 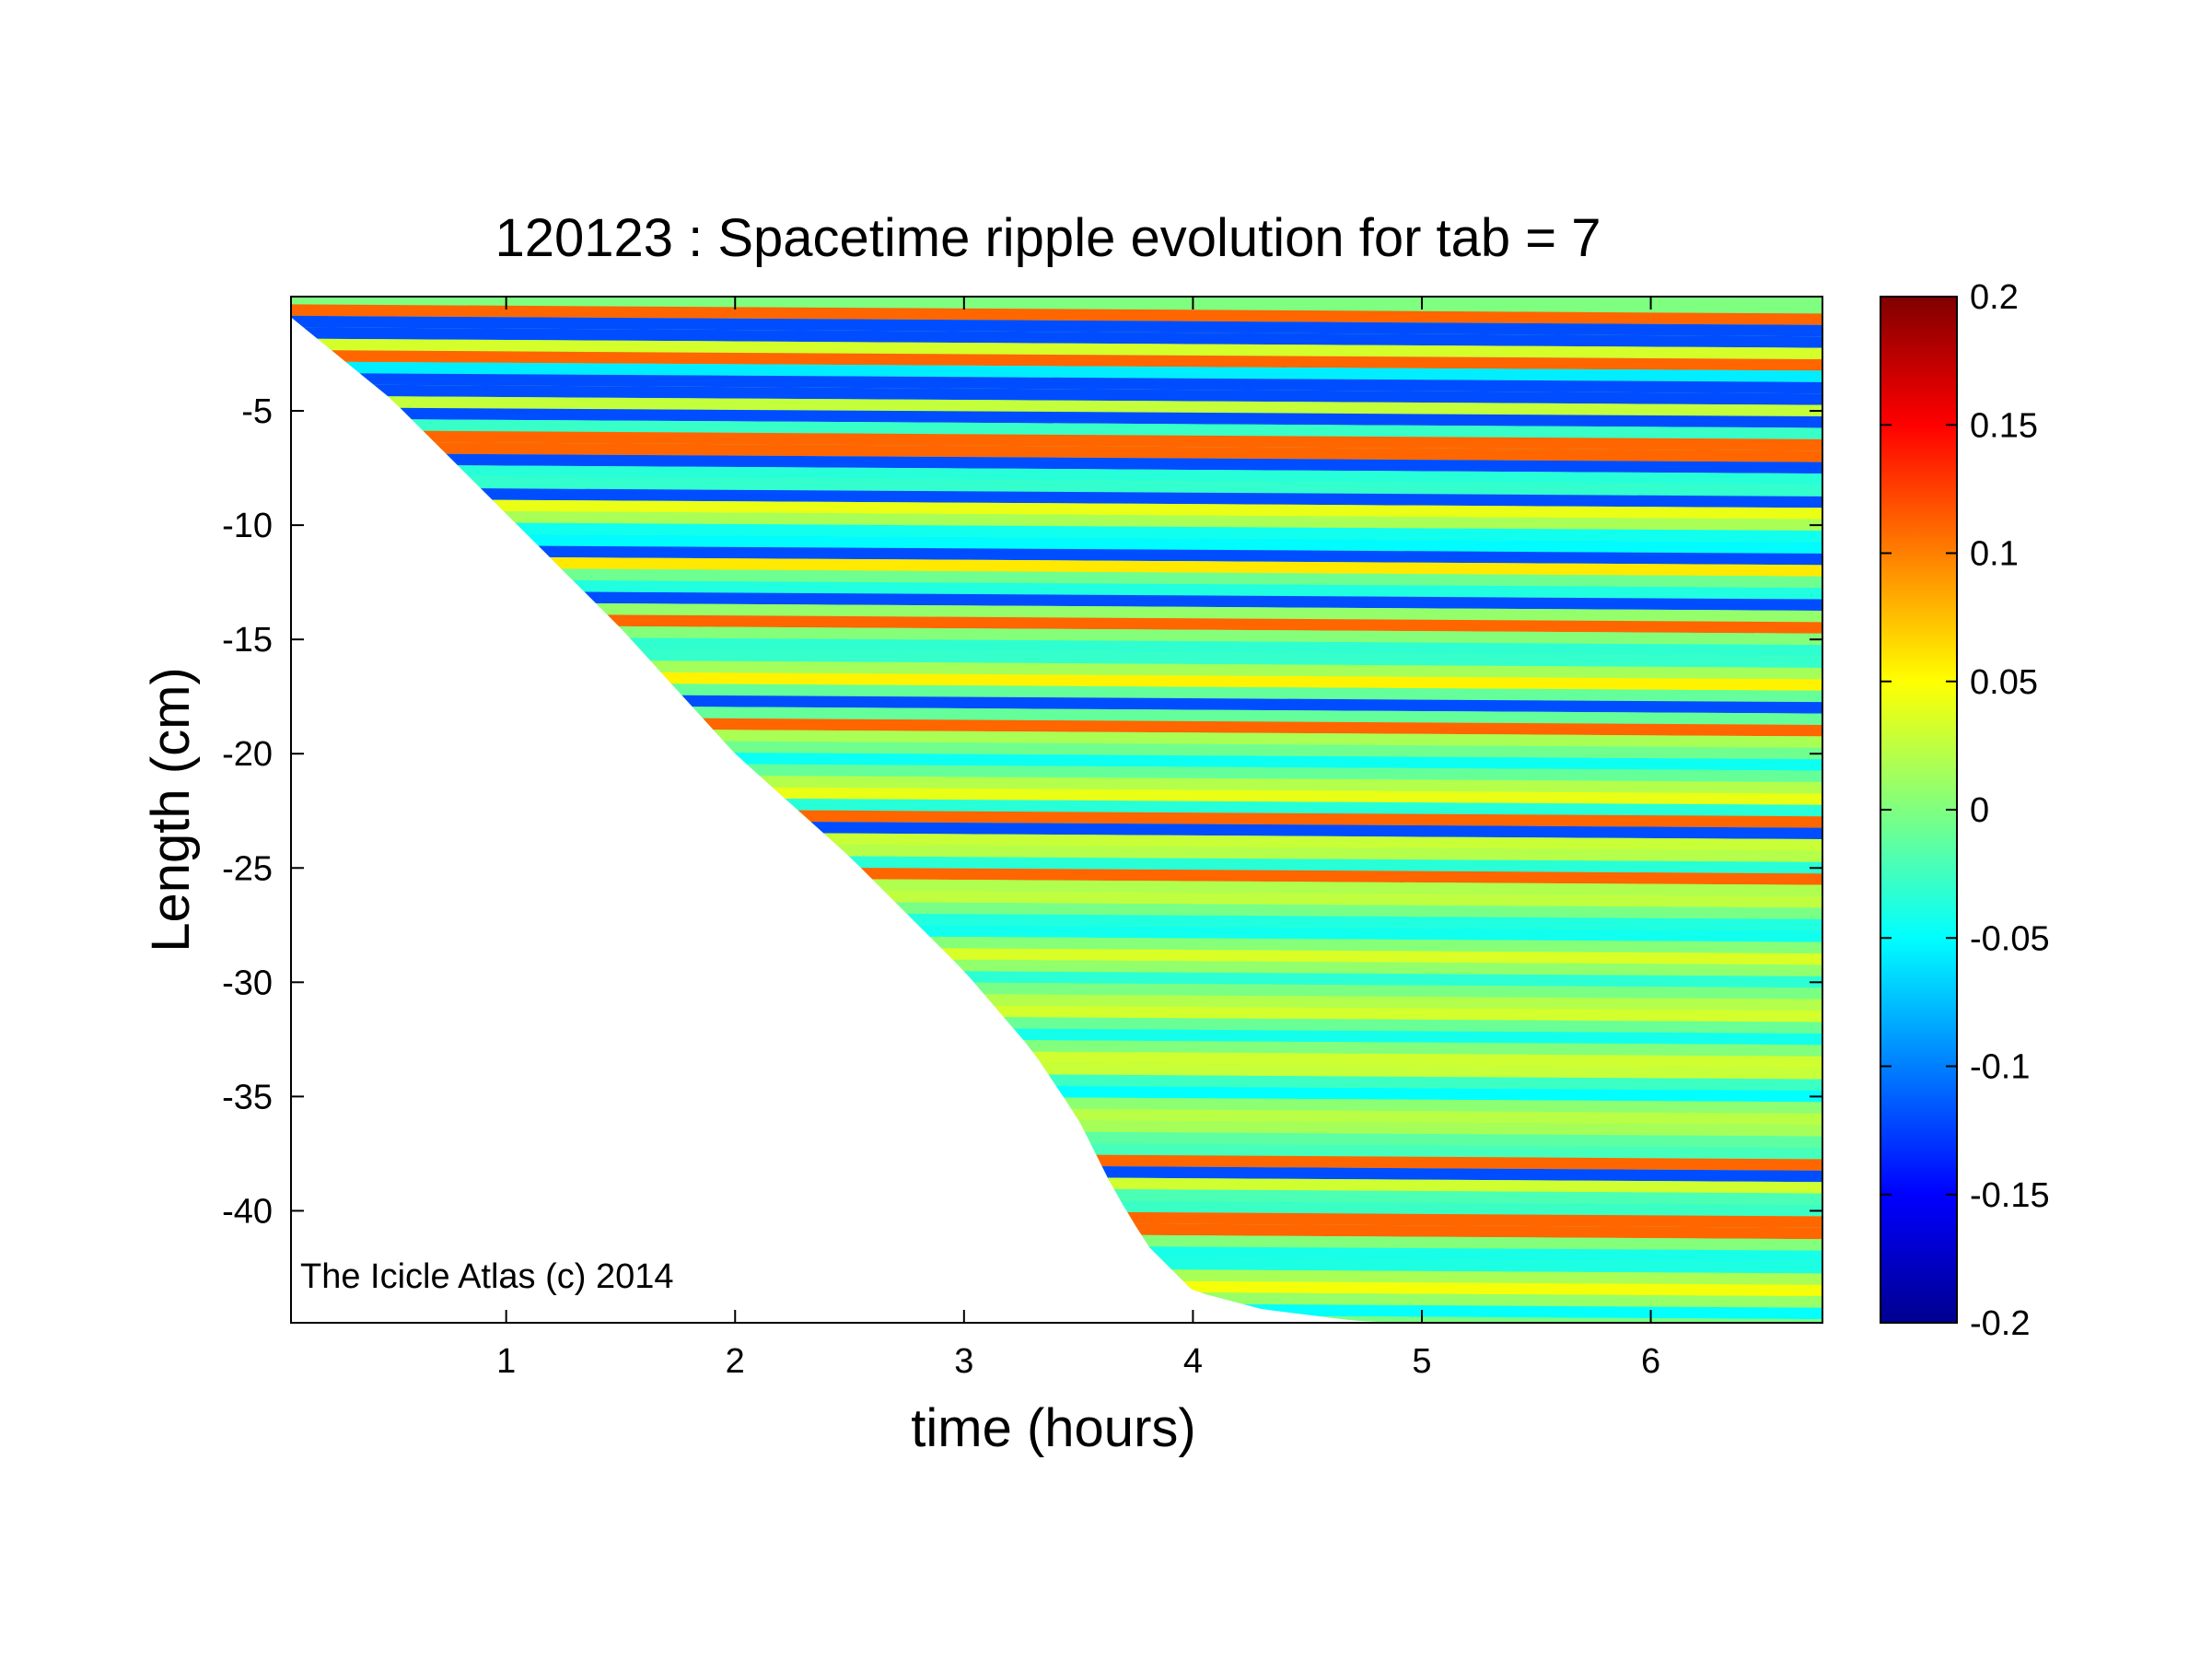 I want to click on colorbar-tick-label: -0.1, so click(x=2000, y=1067).